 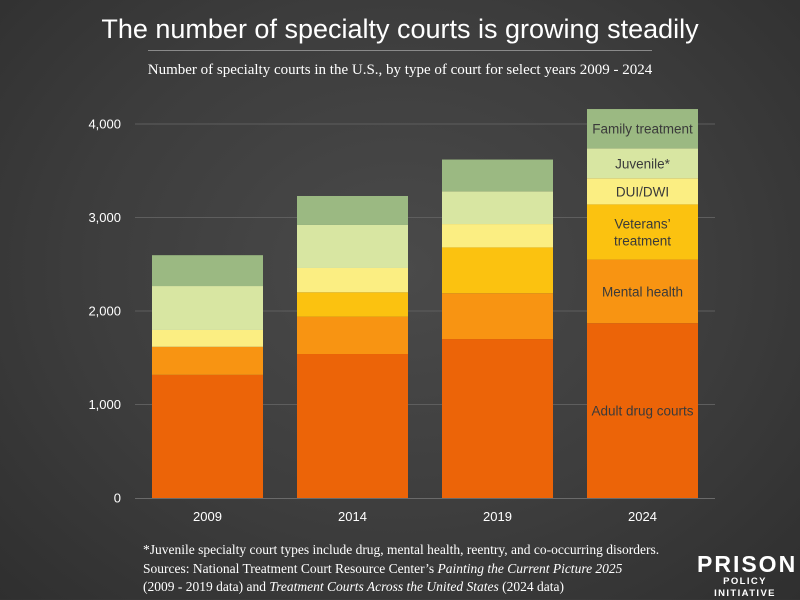 What do you see at coordinates (104, 404) in the screenshot?
I see `y-tick-label: 1,000` at bounding box center [104, 404].